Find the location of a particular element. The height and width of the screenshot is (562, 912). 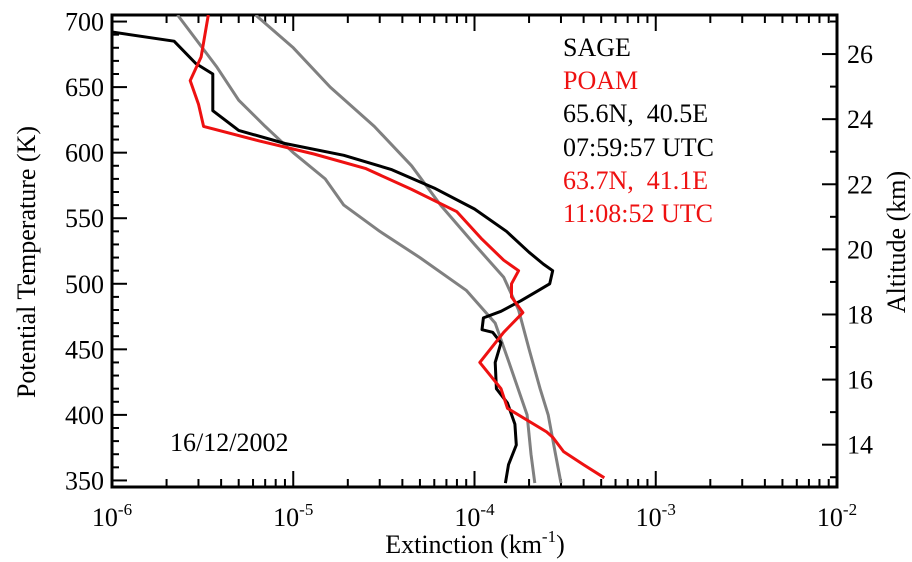

y2-ticks: 14 16 18 20 22 24 26 is located at coordinates (847, 249).